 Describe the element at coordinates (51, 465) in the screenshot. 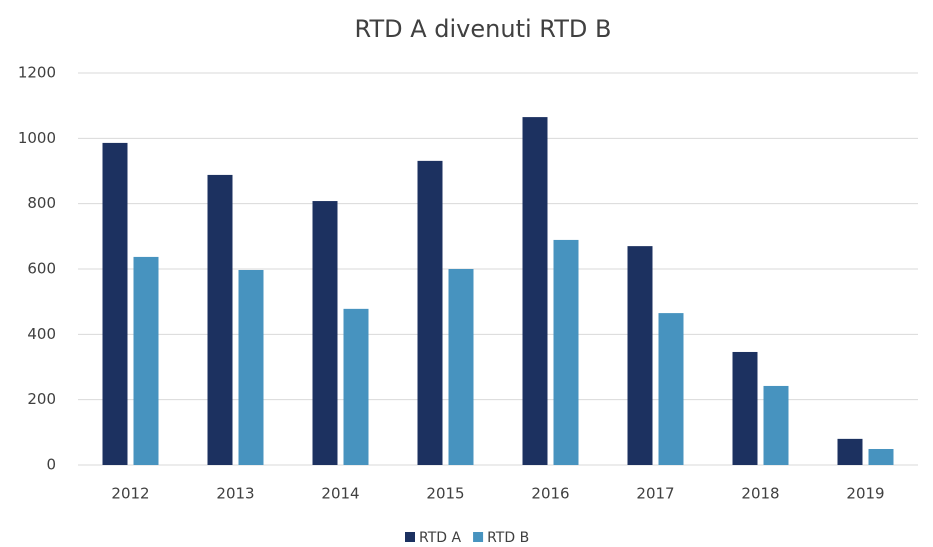

I see `y-tick-label: 0` at that location.